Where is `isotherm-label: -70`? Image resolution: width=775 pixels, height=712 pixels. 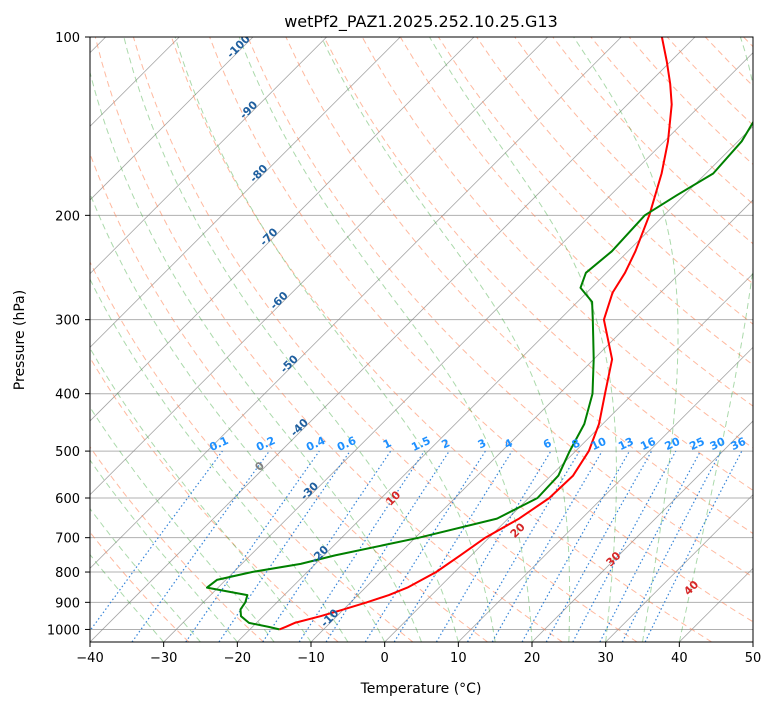
isotherm-label: -70 is located at coordinates (268, 236).